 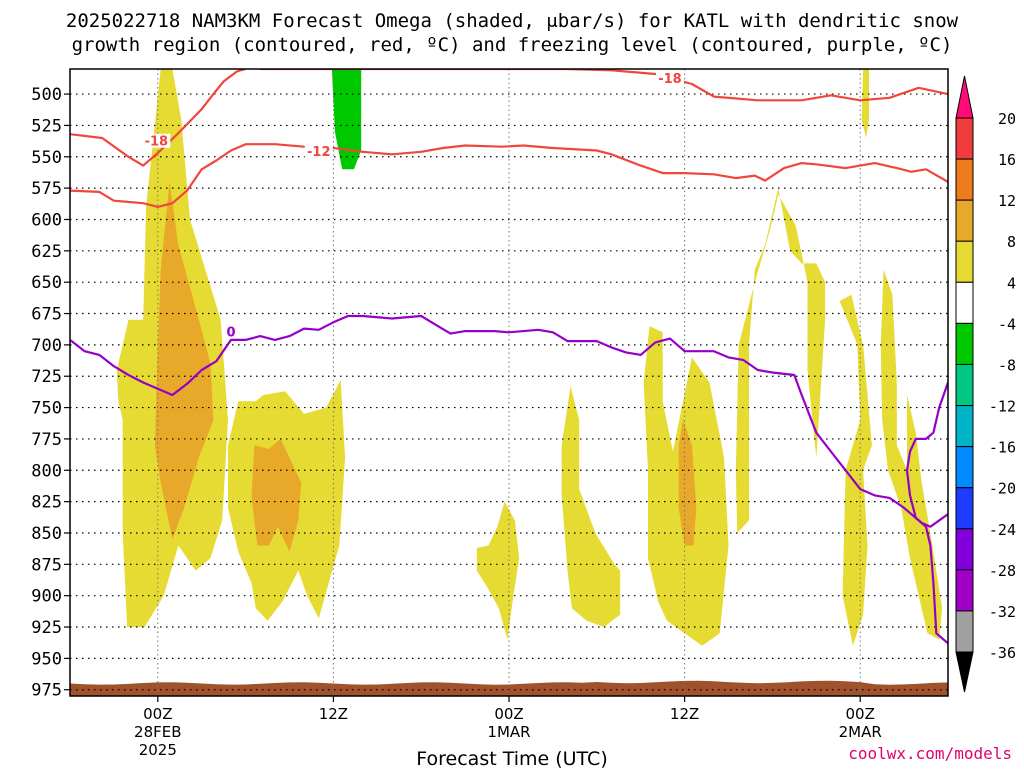 I want to click on x-tick-label: 28FEB, so click(x=157, y=732).